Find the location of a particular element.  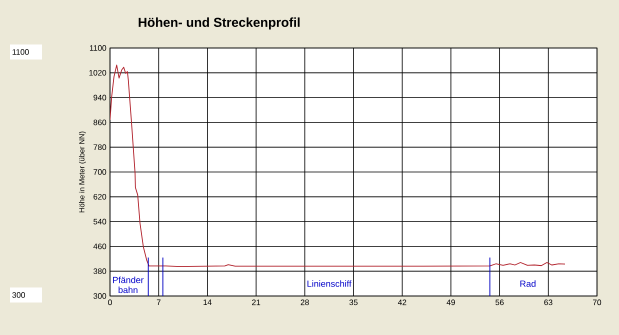

annotation: Rad is located at coordinates (528, 283).